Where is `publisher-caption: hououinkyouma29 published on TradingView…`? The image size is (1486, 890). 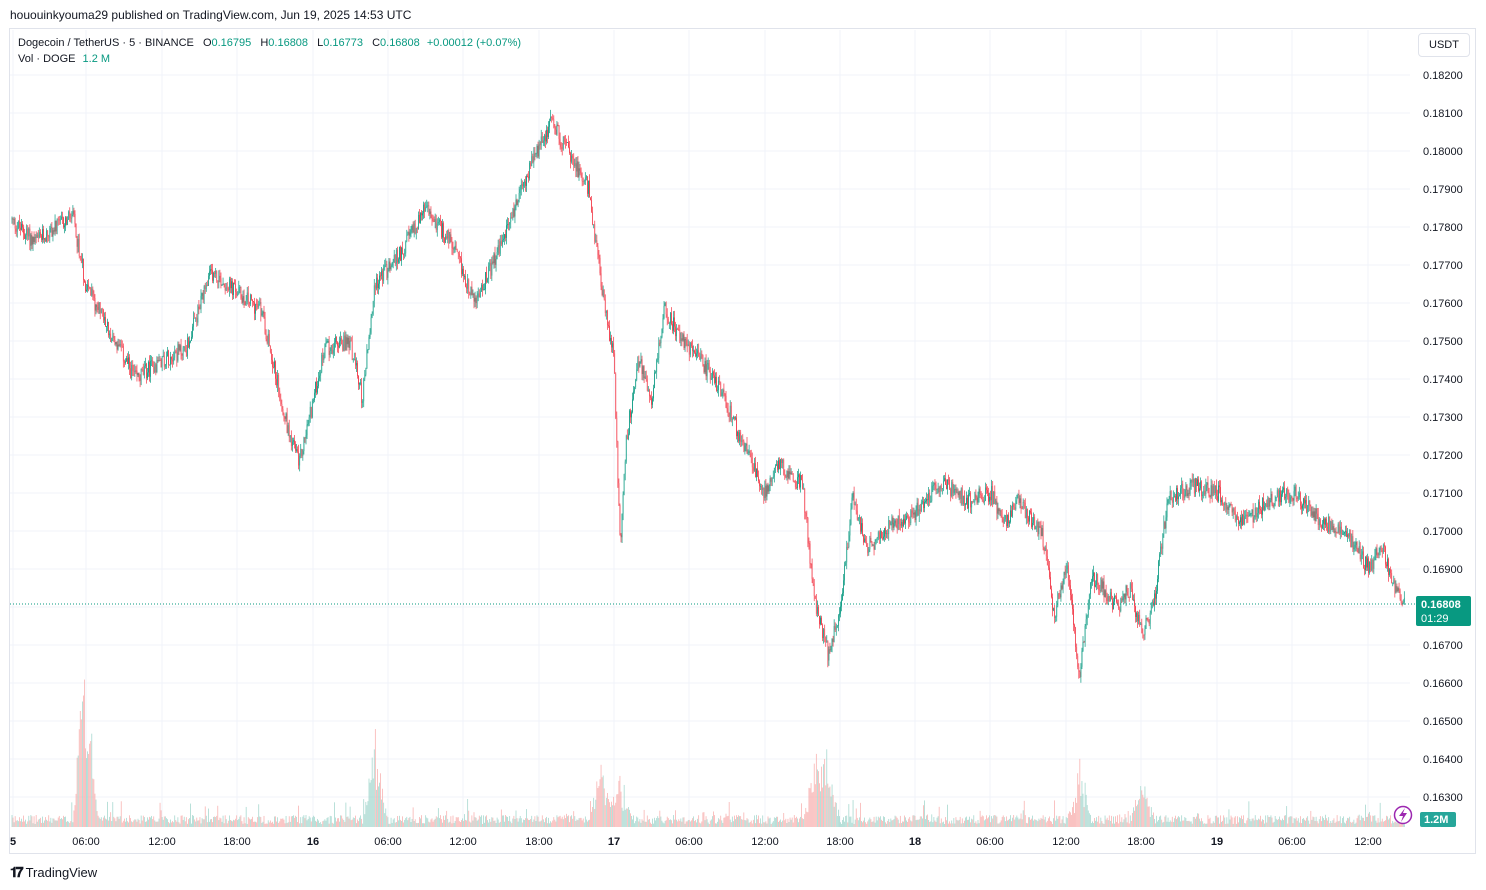
publisher-caption: hououinkyouma29 published on TradingView… is located at coordinates (211, 15).